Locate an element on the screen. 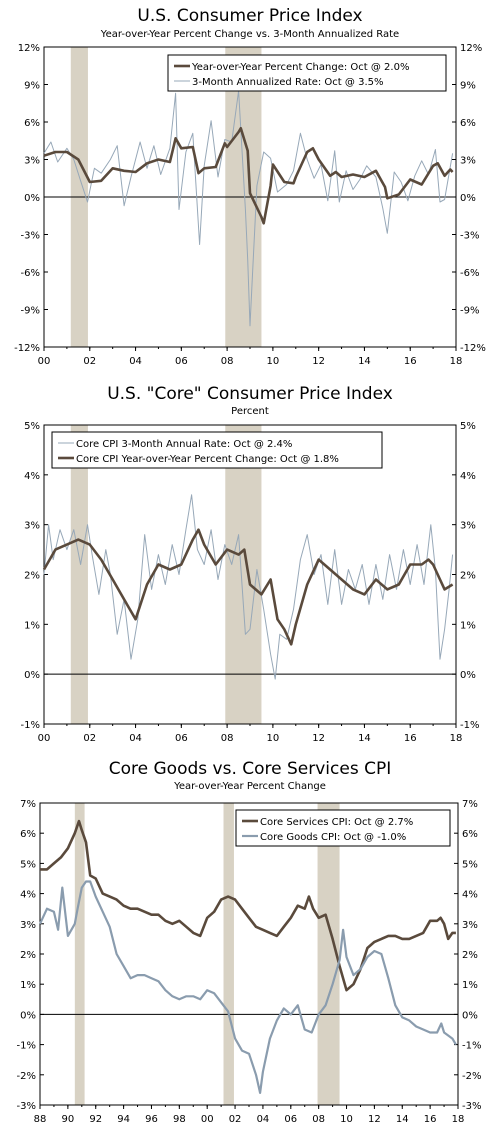 The height and width of the screenshot is (1127, 500). legend-label-2: 3-Month Annualized Rate: Oct @ 3.5% is located at coordinates (288, 82).